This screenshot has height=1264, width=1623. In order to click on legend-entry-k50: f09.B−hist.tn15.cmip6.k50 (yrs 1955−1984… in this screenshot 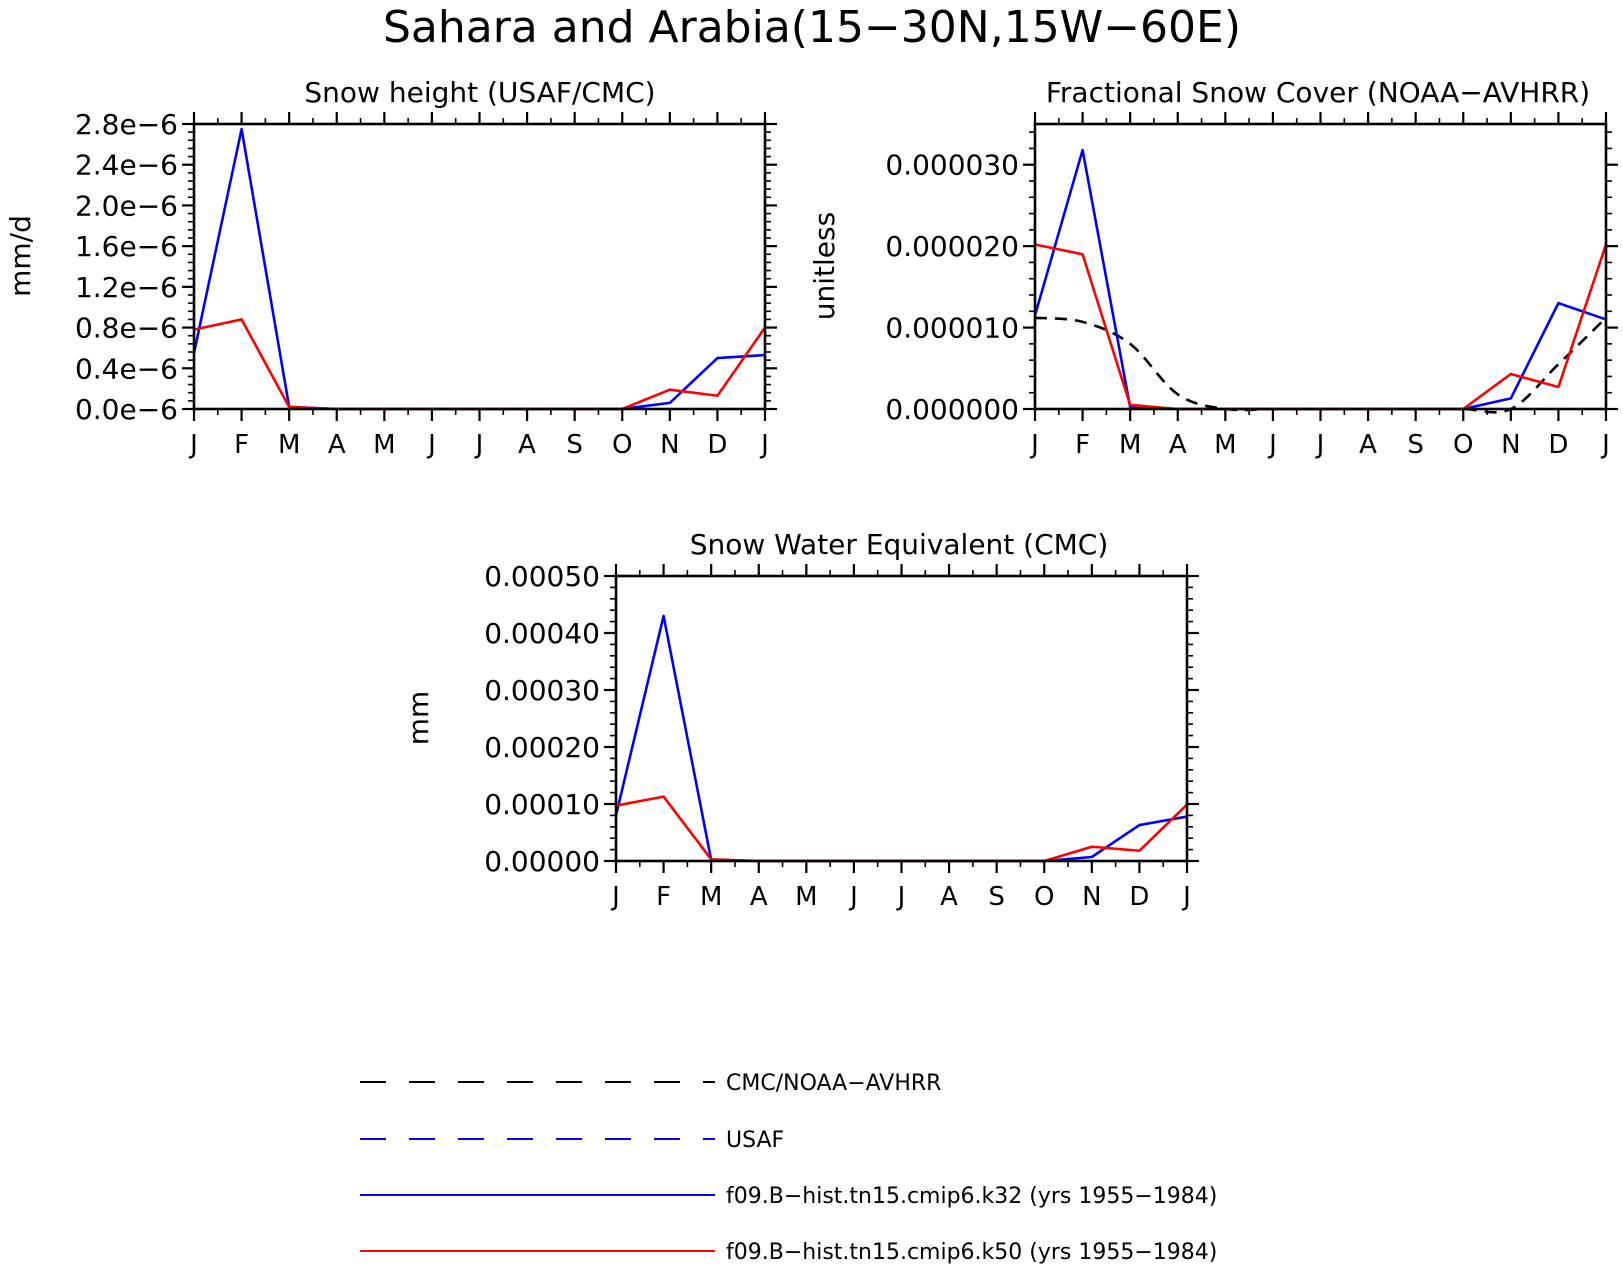, I will do `click(788, 1252)`.